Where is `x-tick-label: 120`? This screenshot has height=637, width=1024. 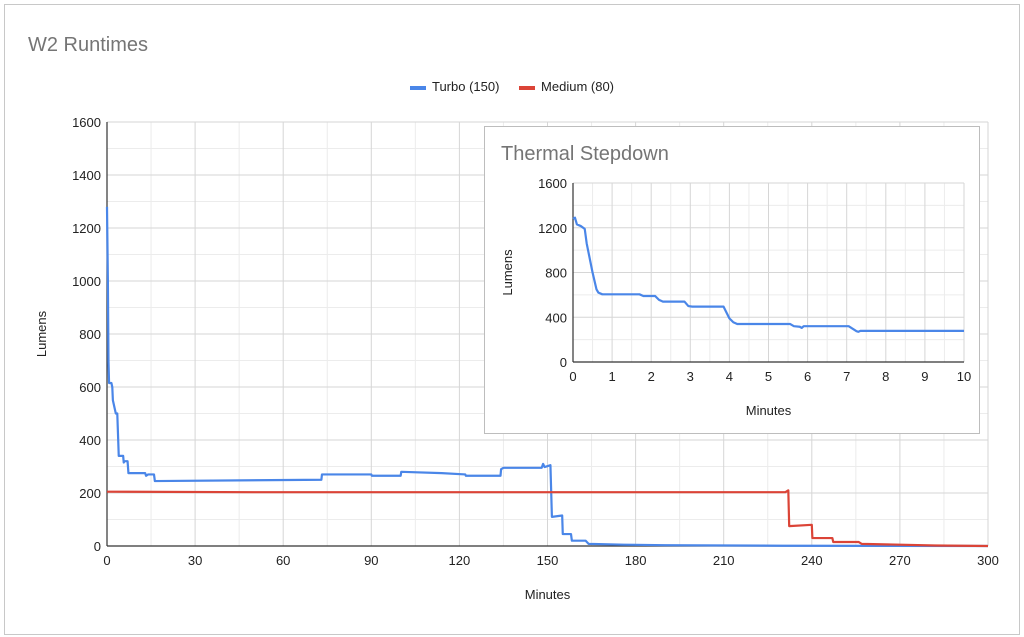 x-tick-label: 120 is located at coordinates (460, 560).